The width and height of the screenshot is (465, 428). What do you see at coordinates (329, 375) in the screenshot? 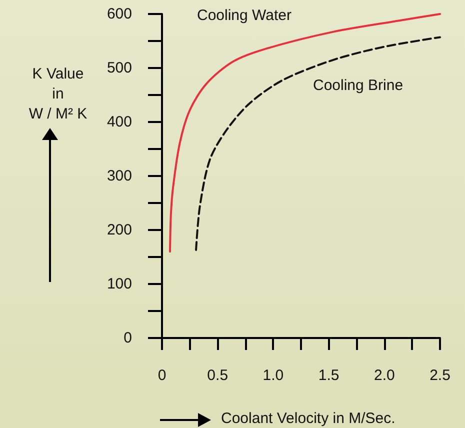
I see `x-tick-label: 1.5` at bounding box center [329, 375].